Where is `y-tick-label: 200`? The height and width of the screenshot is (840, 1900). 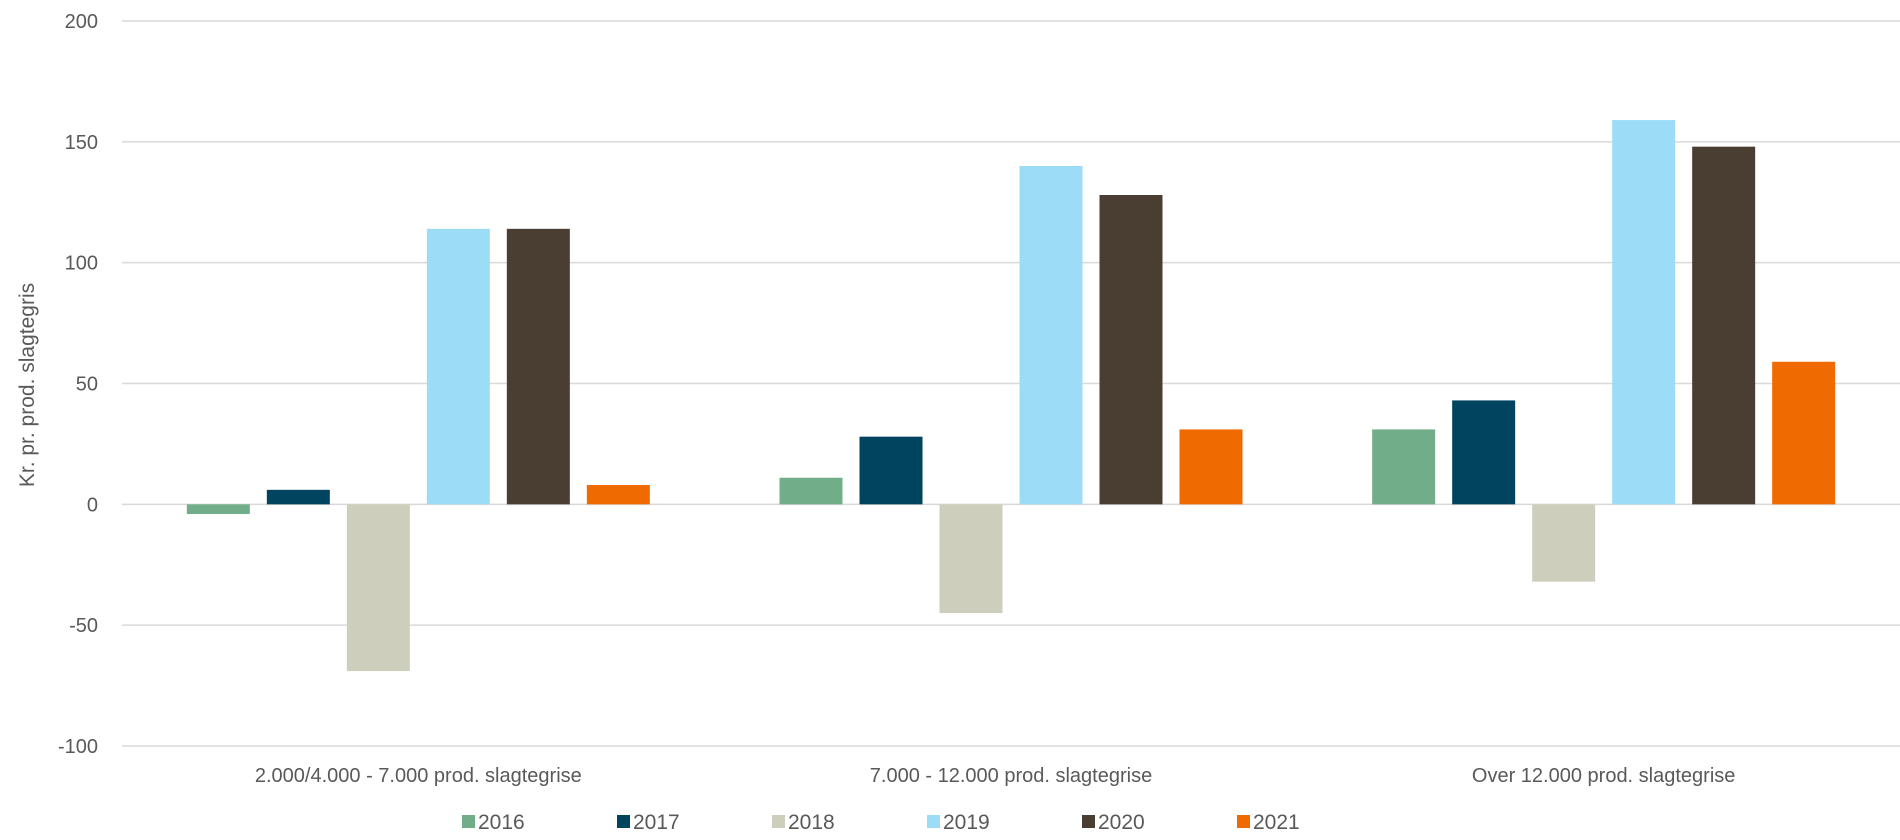
y-tick-label: 200 is located at coordinates (81, 22).